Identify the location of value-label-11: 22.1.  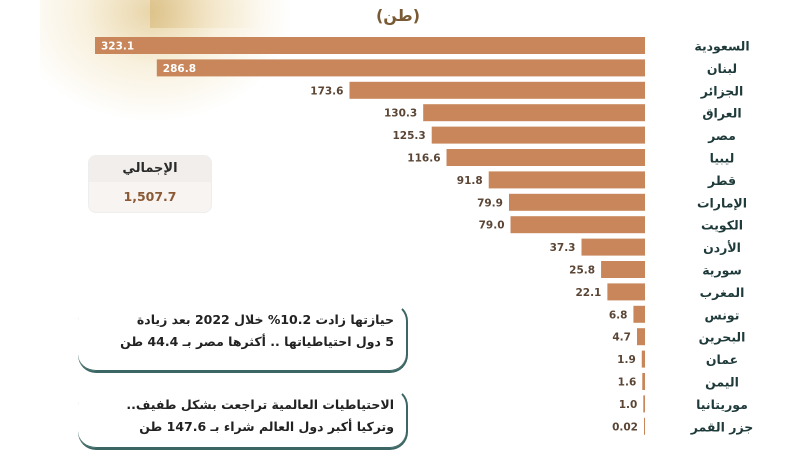
(588, 293).